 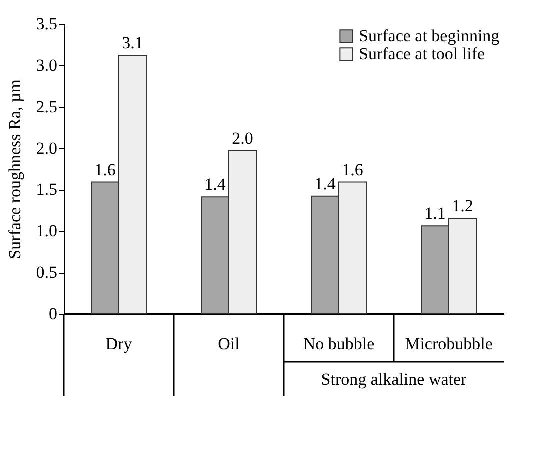 I want to click on x-tick-label: Oil, so click(x=229, y=344).